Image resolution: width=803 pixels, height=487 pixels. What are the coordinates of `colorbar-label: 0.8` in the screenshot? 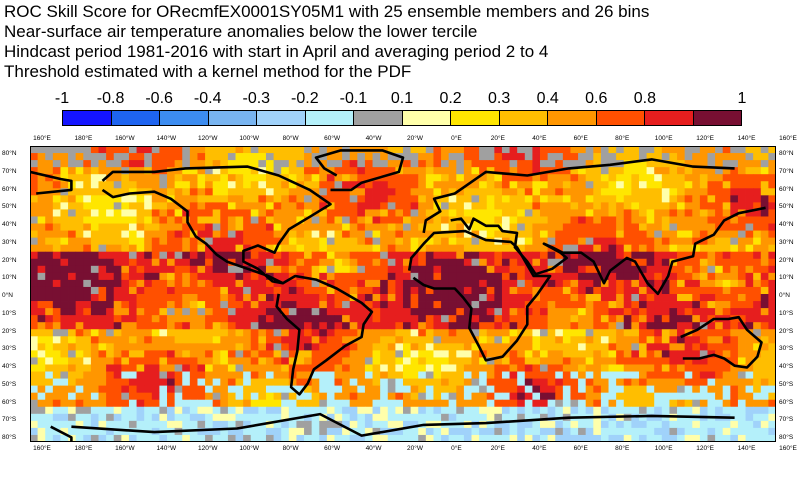 It's located at (644, 98).